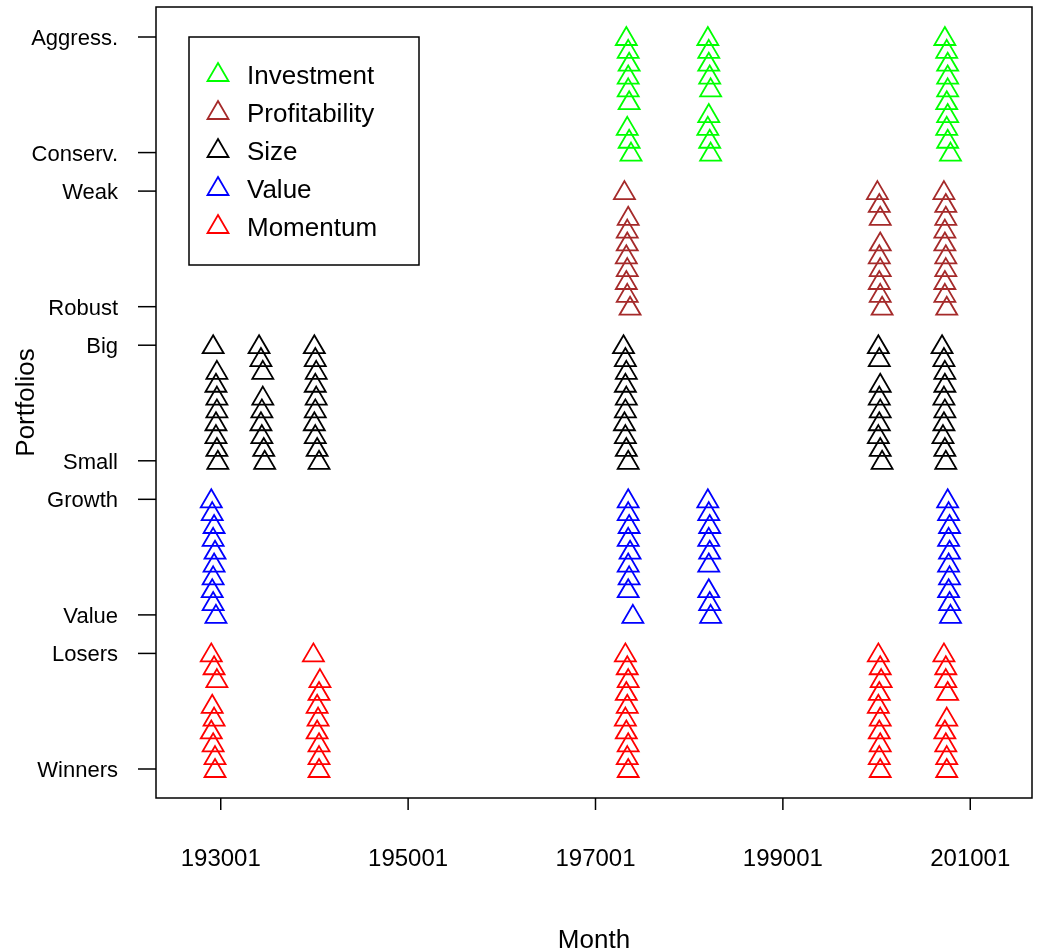 The width and height of the screenshot is (1064, 952). I want to click on y-tick-label: Value, so click(90, 615).